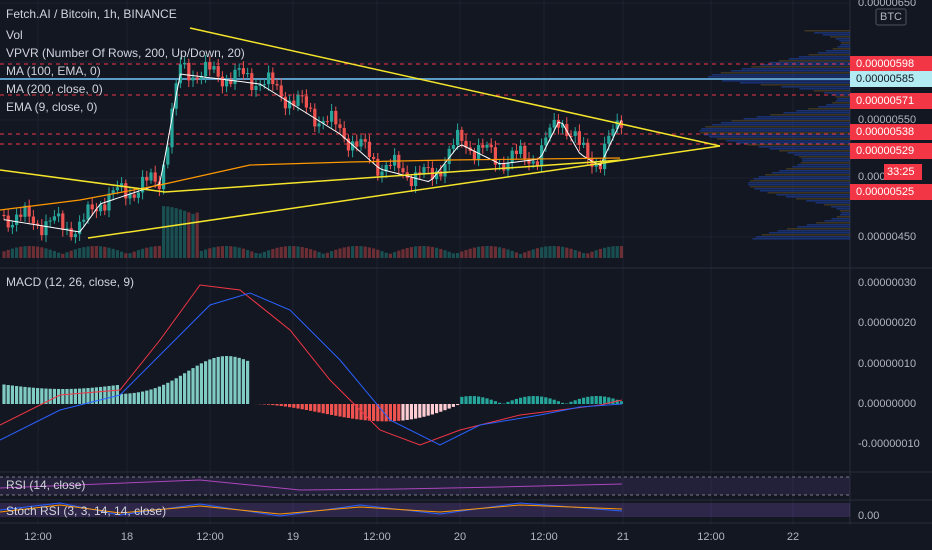  I want to click on price-marker-label: 0.00000525, so click(885, 192).